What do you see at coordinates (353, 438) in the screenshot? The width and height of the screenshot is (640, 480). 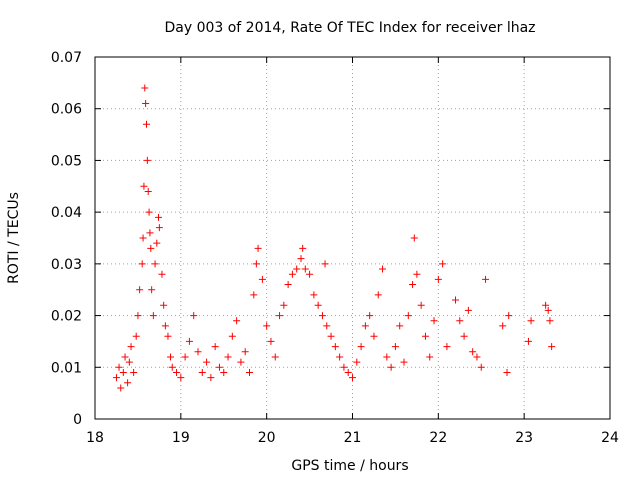 I see `x-tick-label: 21` at bounding box center [353, 438].